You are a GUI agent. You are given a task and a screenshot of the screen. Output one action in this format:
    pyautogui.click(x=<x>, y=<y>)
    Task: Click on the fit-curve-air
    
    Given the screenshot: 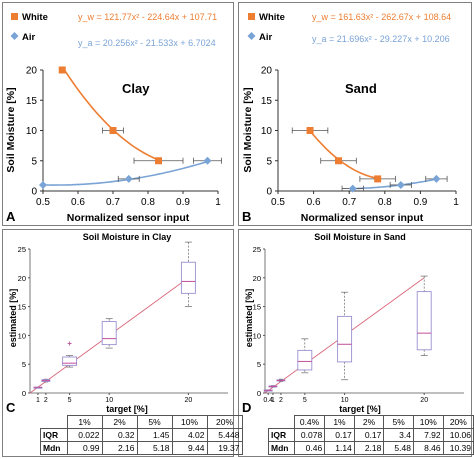 What is the action you would take?
    pyautogui.click(x=394, y=184)
    